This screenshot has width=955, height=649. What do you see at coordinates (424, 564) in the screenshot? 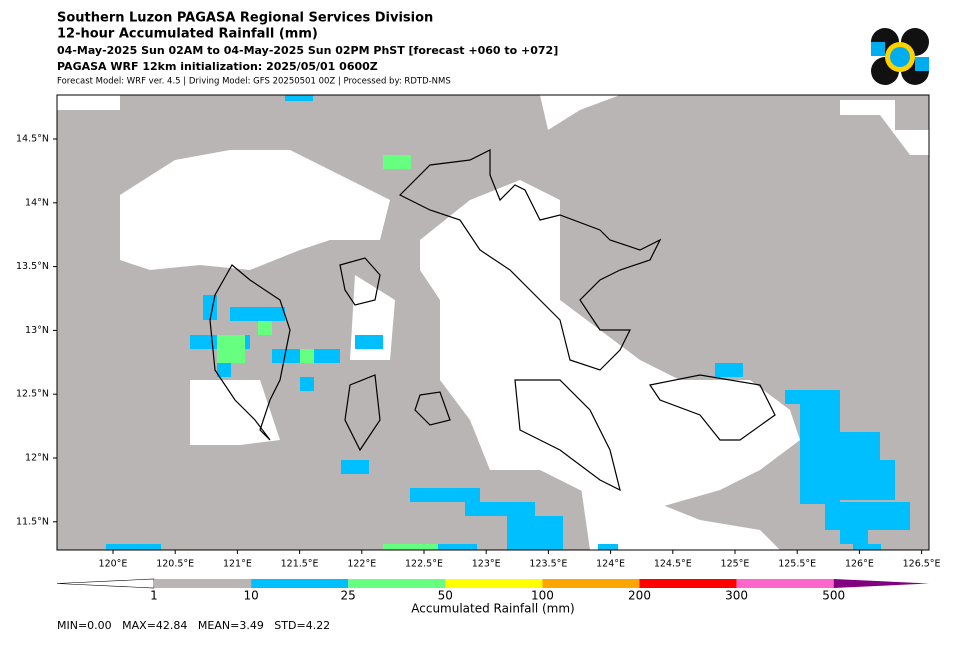
I see `lon-label: 122.5°E` at bounding box center [424, 564].